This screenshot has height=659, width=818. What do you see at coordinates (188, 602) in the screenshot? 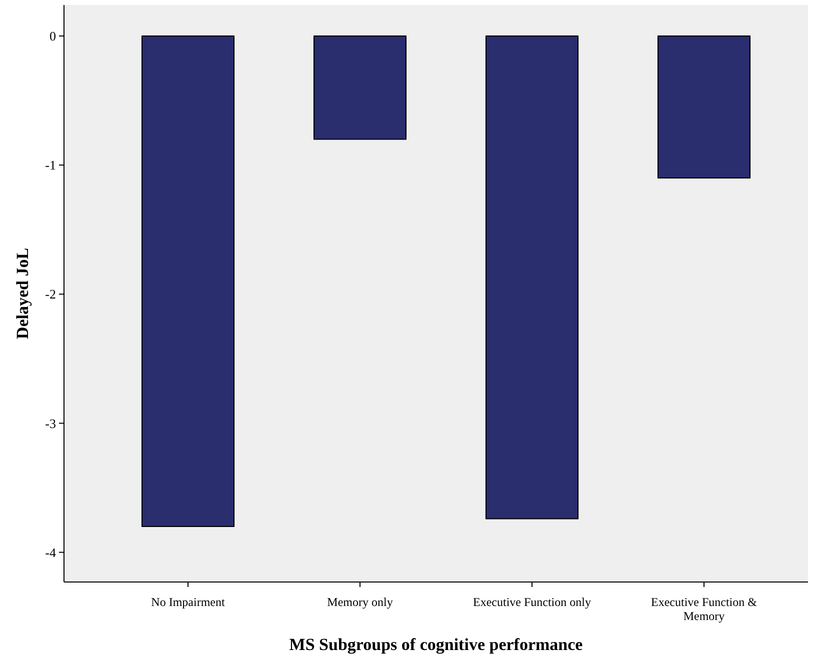
I see `x-tick-label: No Impairment` at bounding box center [188, 602].